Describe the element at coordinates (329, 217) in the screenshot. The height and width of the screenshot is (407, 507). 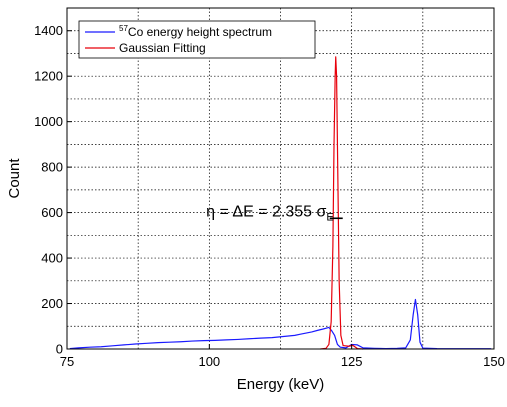
I see `annotation-subscript: E` at that location.